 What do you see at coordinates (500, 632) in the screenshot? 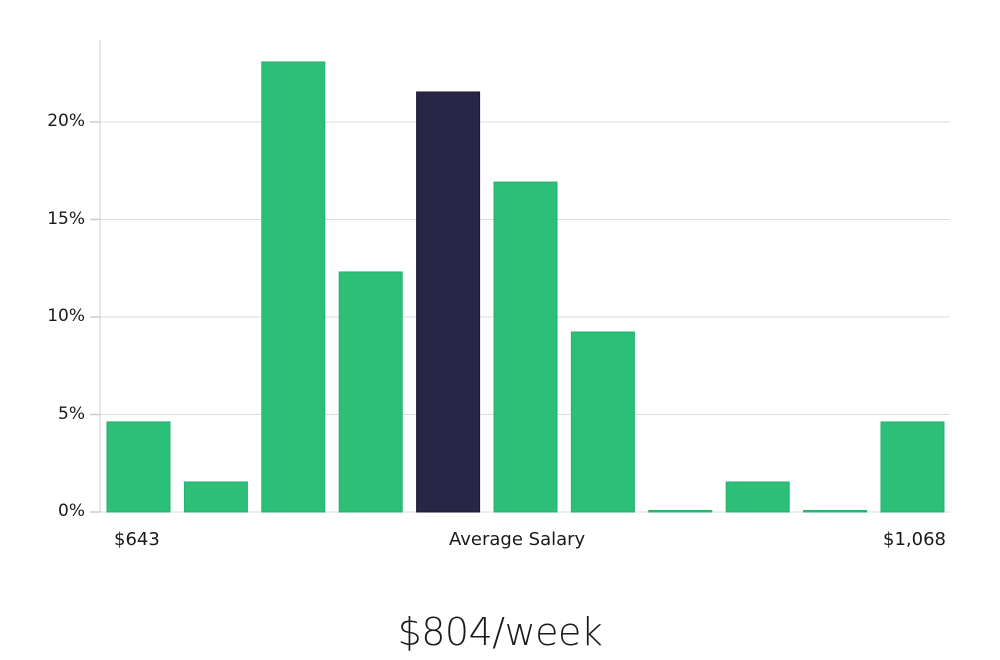
I see `average-salary-headline: $804/week` at bounding box center [500, 632].